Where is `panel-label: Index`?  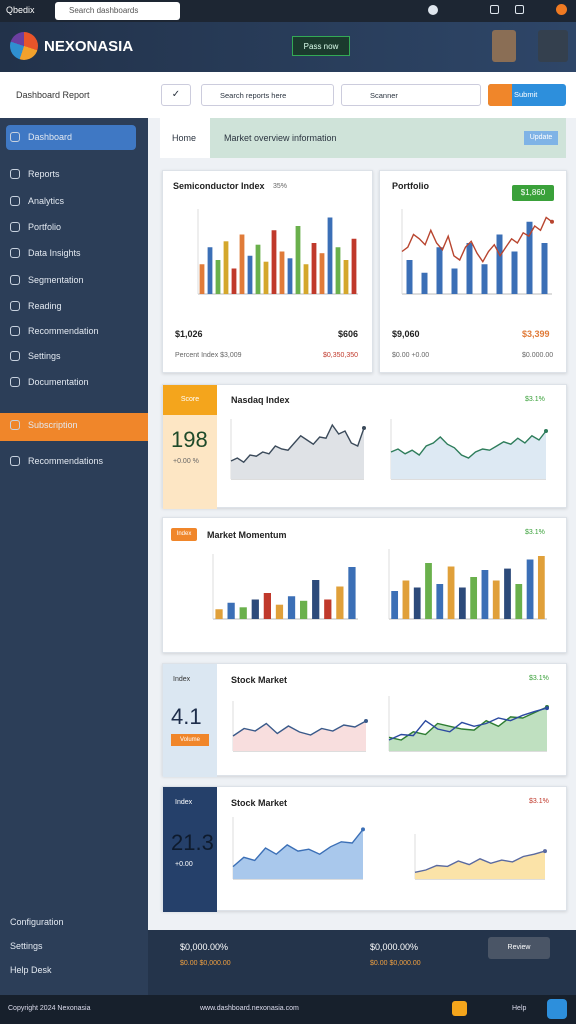
panel-label: Index is located at coordinates (184, 802).